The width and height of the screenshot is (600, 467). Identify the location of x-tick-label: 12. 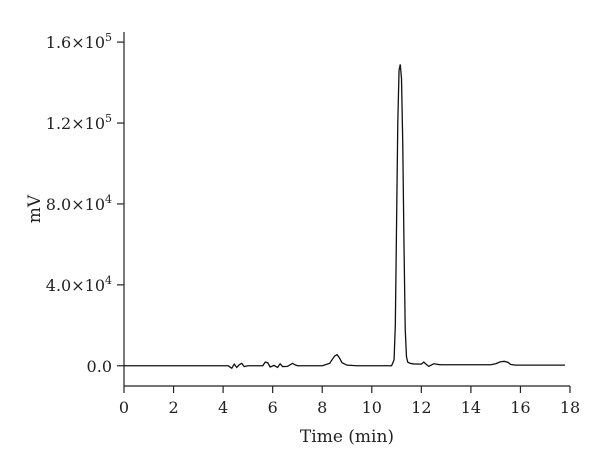
(421, 407).